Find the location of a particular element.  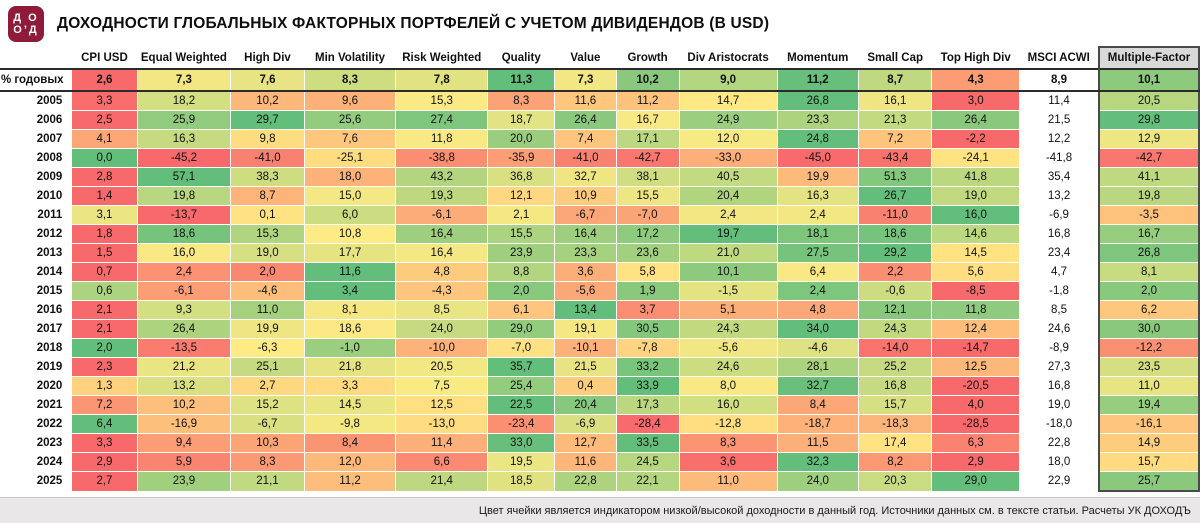

value-cell: 36,8 is located at coordinates (521, 177).